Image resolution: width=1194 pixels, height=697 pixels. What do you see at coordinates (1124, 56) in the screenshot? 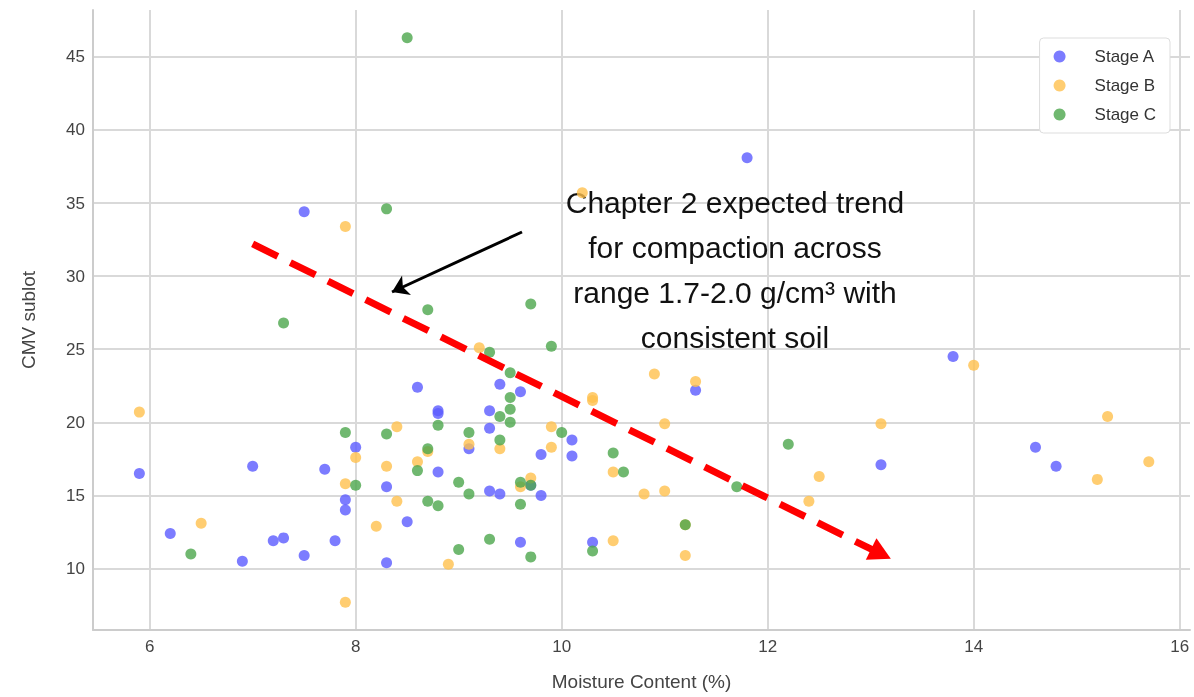
I see `legend-label: Stage A` at bounding box center [1124, 56].